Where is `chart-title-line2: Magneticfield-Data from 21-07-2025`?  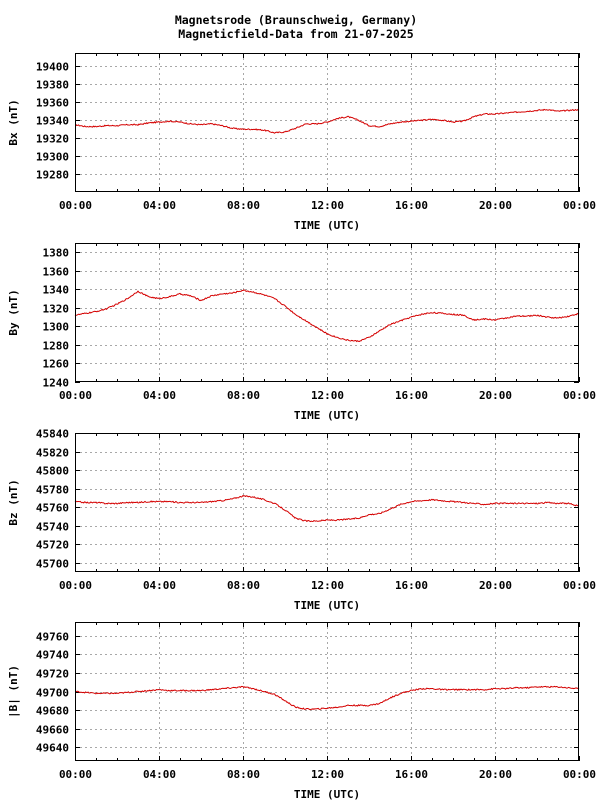
chart-title-line2: Magneticfield-Data from 21-07-2025 is located at coordinates (295, 34).